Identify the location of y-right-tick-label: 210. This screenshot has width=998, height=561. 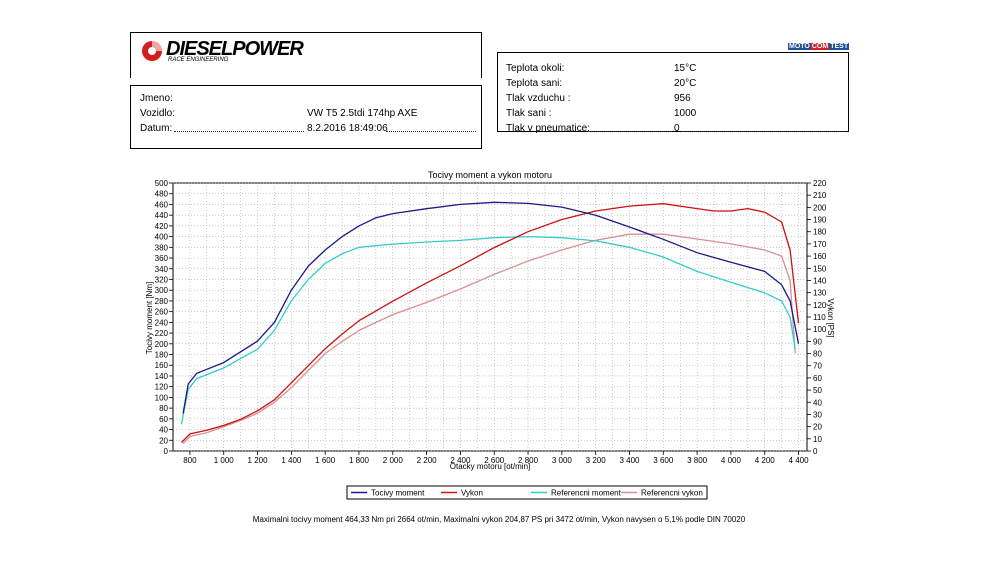
(820, 195).